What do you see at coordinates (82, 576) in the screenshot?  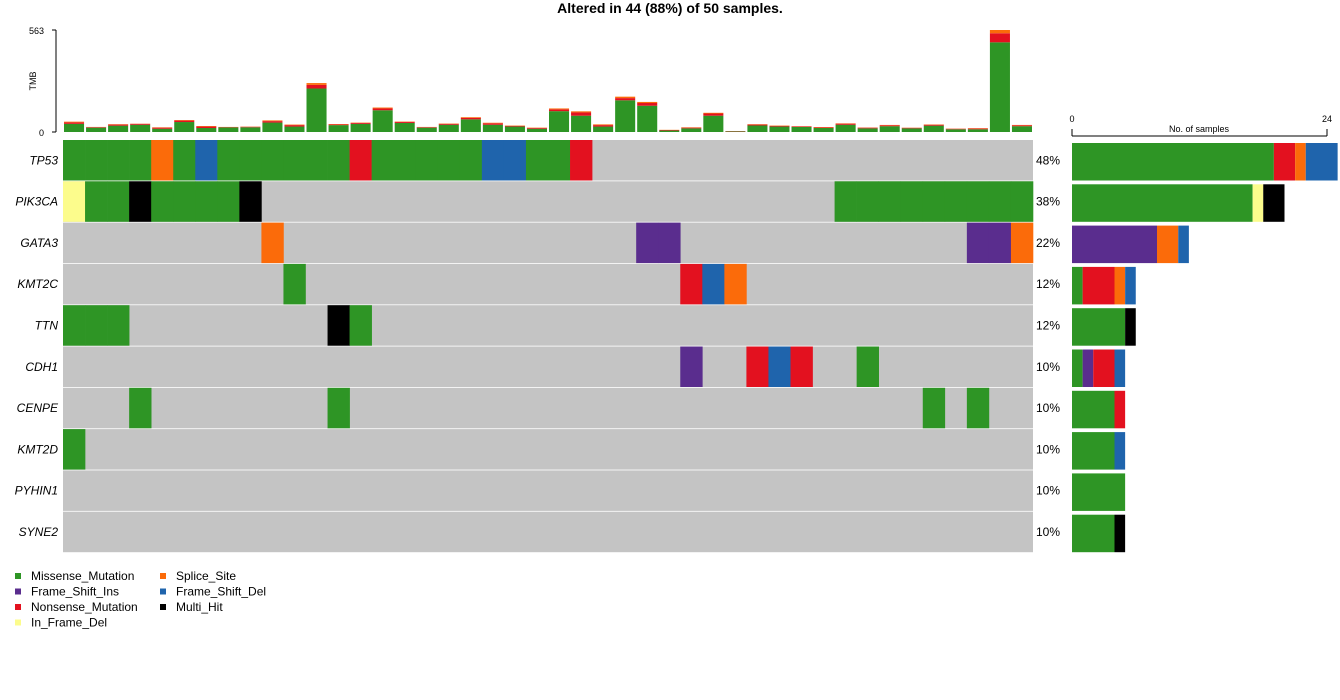 I see `legend-label: Missense_Mutation` at bounding box center [82, 576].